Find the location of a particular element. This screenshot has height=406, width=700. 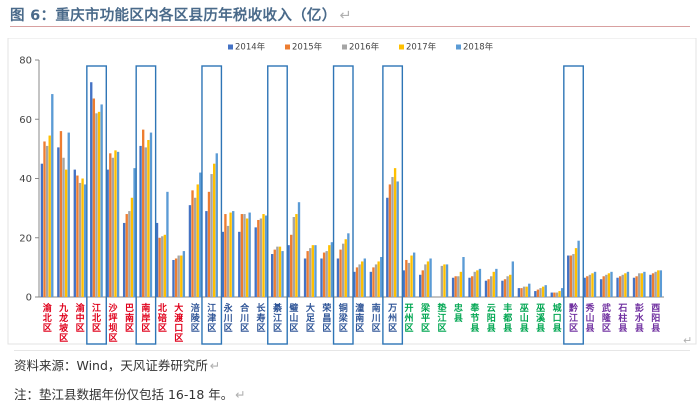

x-tick-label: 酉阳县 is located at coordinates (655, 318).